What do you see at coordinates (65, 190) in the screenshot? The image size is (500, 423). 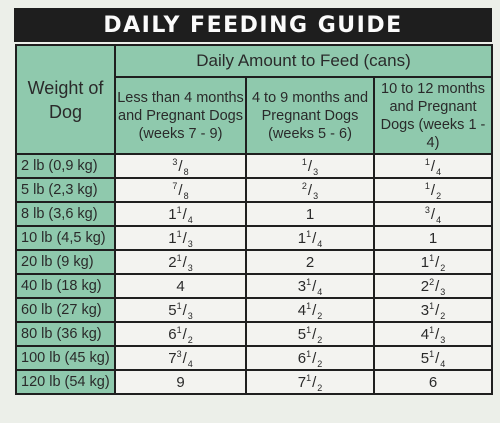 I see `weight-cell: 5 lb (2,3 kg)` at bounding box center [65, 190].